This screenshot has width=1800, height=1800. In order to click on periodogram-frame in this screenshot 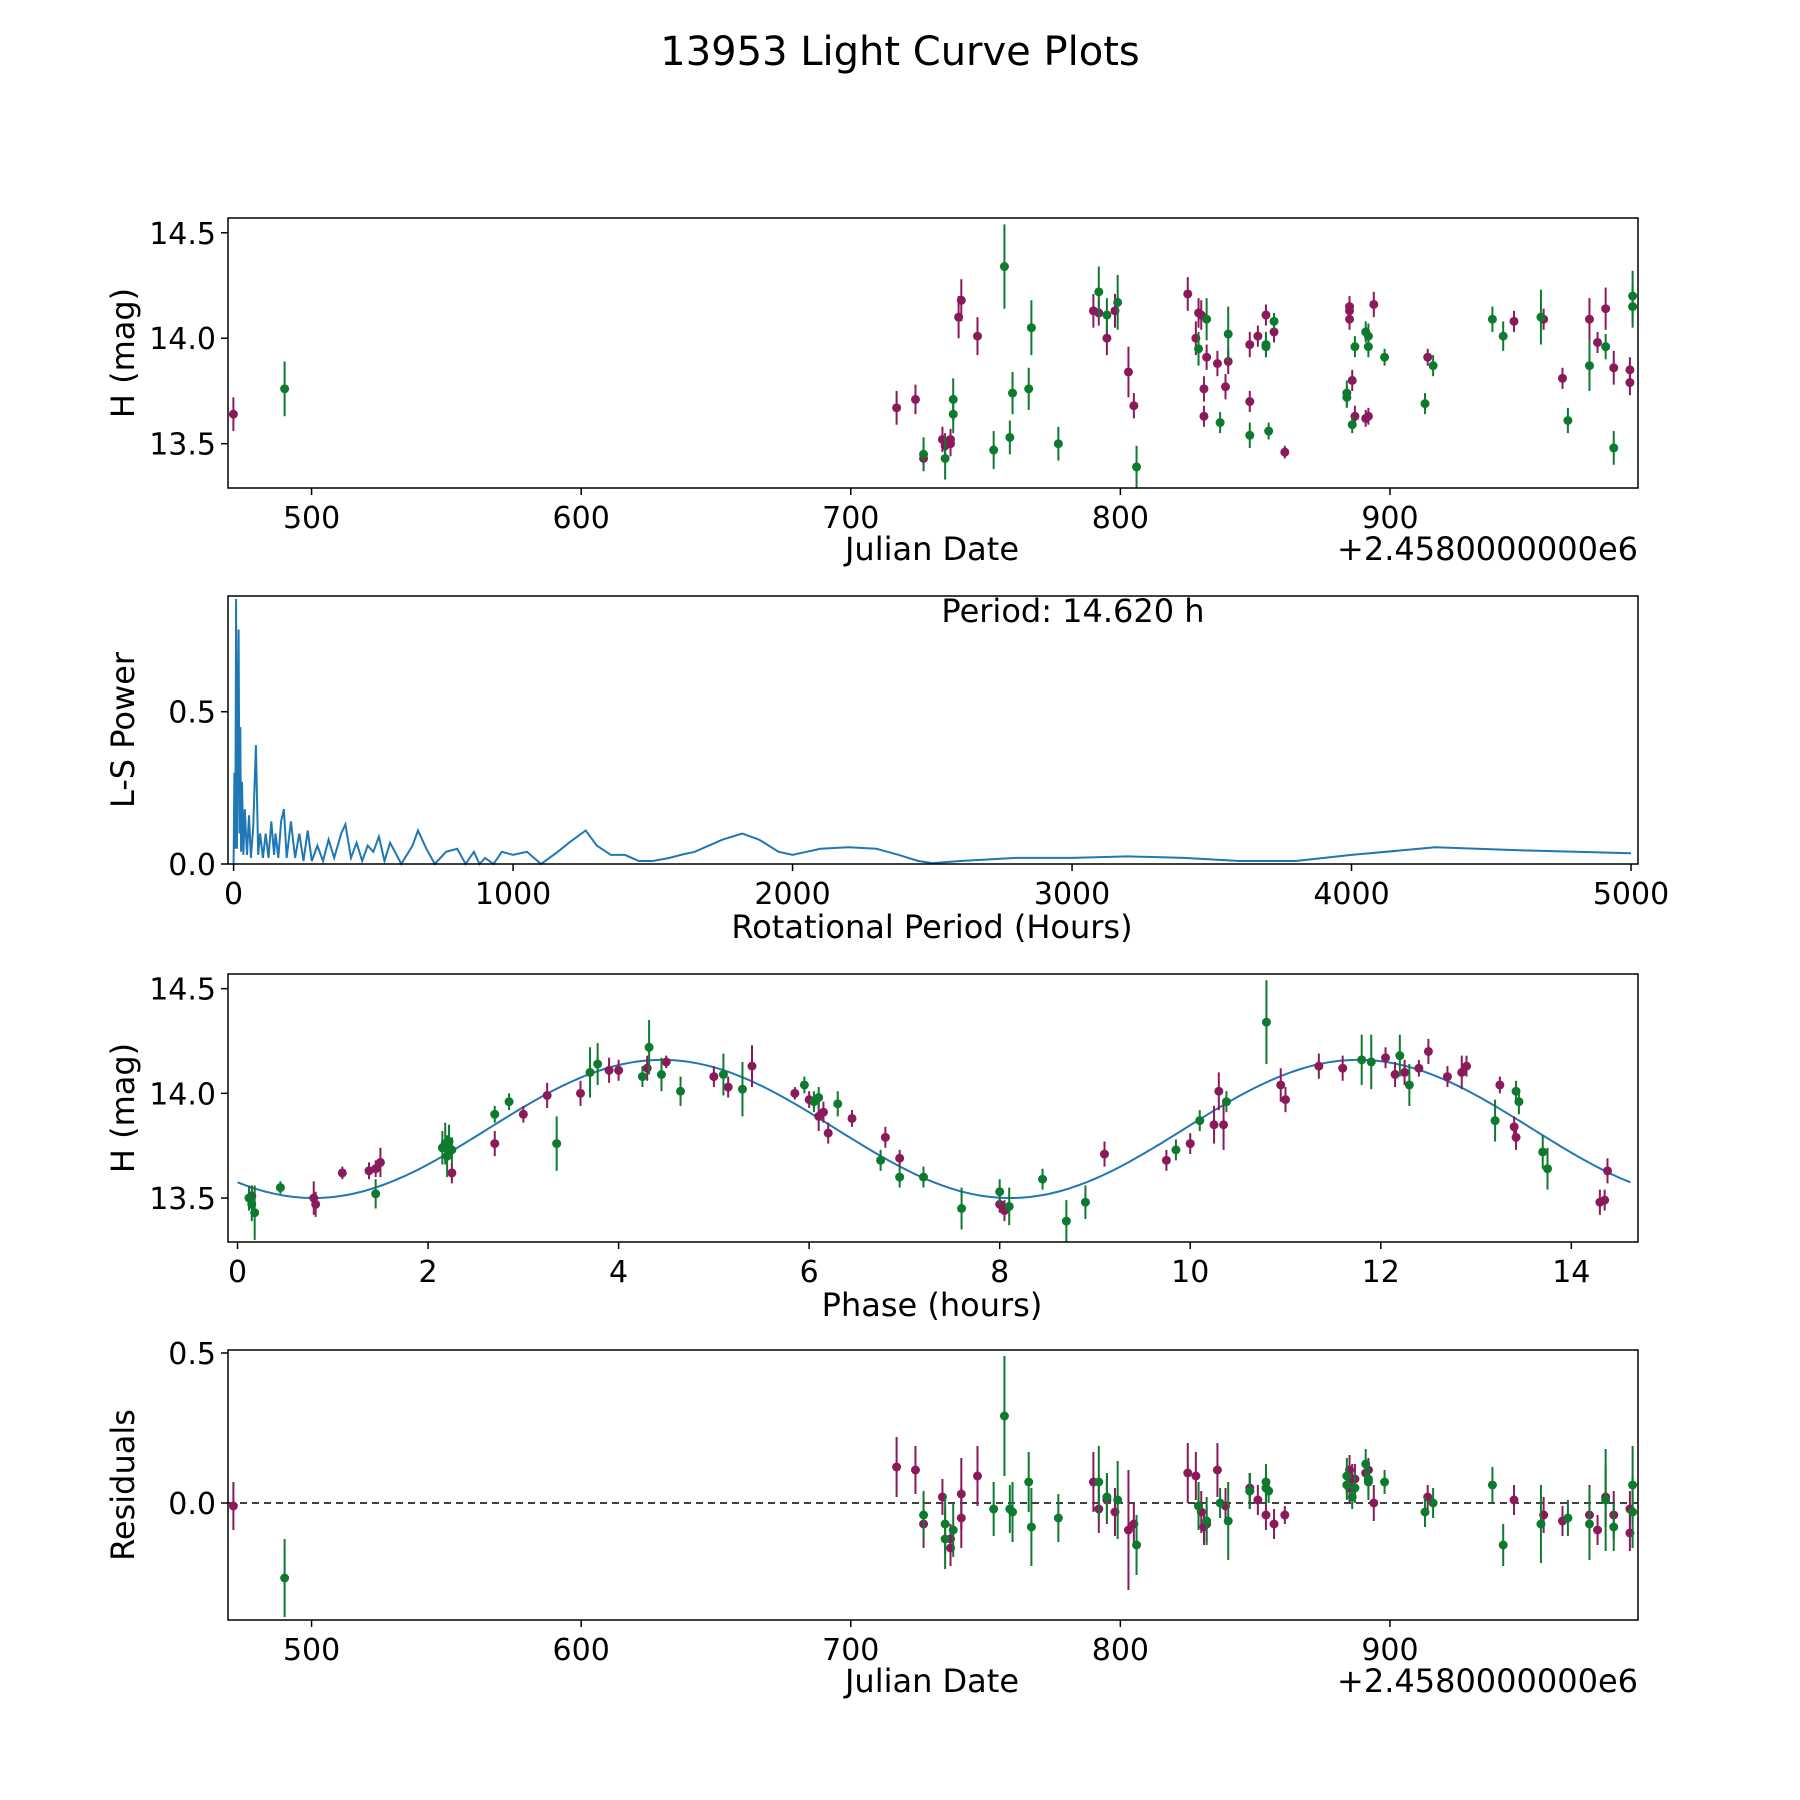, I will do `click(933, 730)`.